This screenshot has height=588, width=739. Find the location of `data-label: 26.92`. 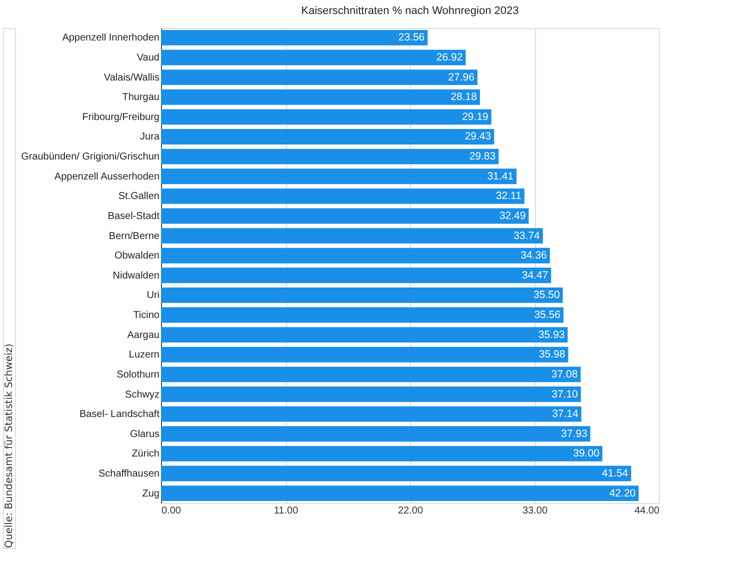

data-label: 26.92 is located at coordinates (449, 58).